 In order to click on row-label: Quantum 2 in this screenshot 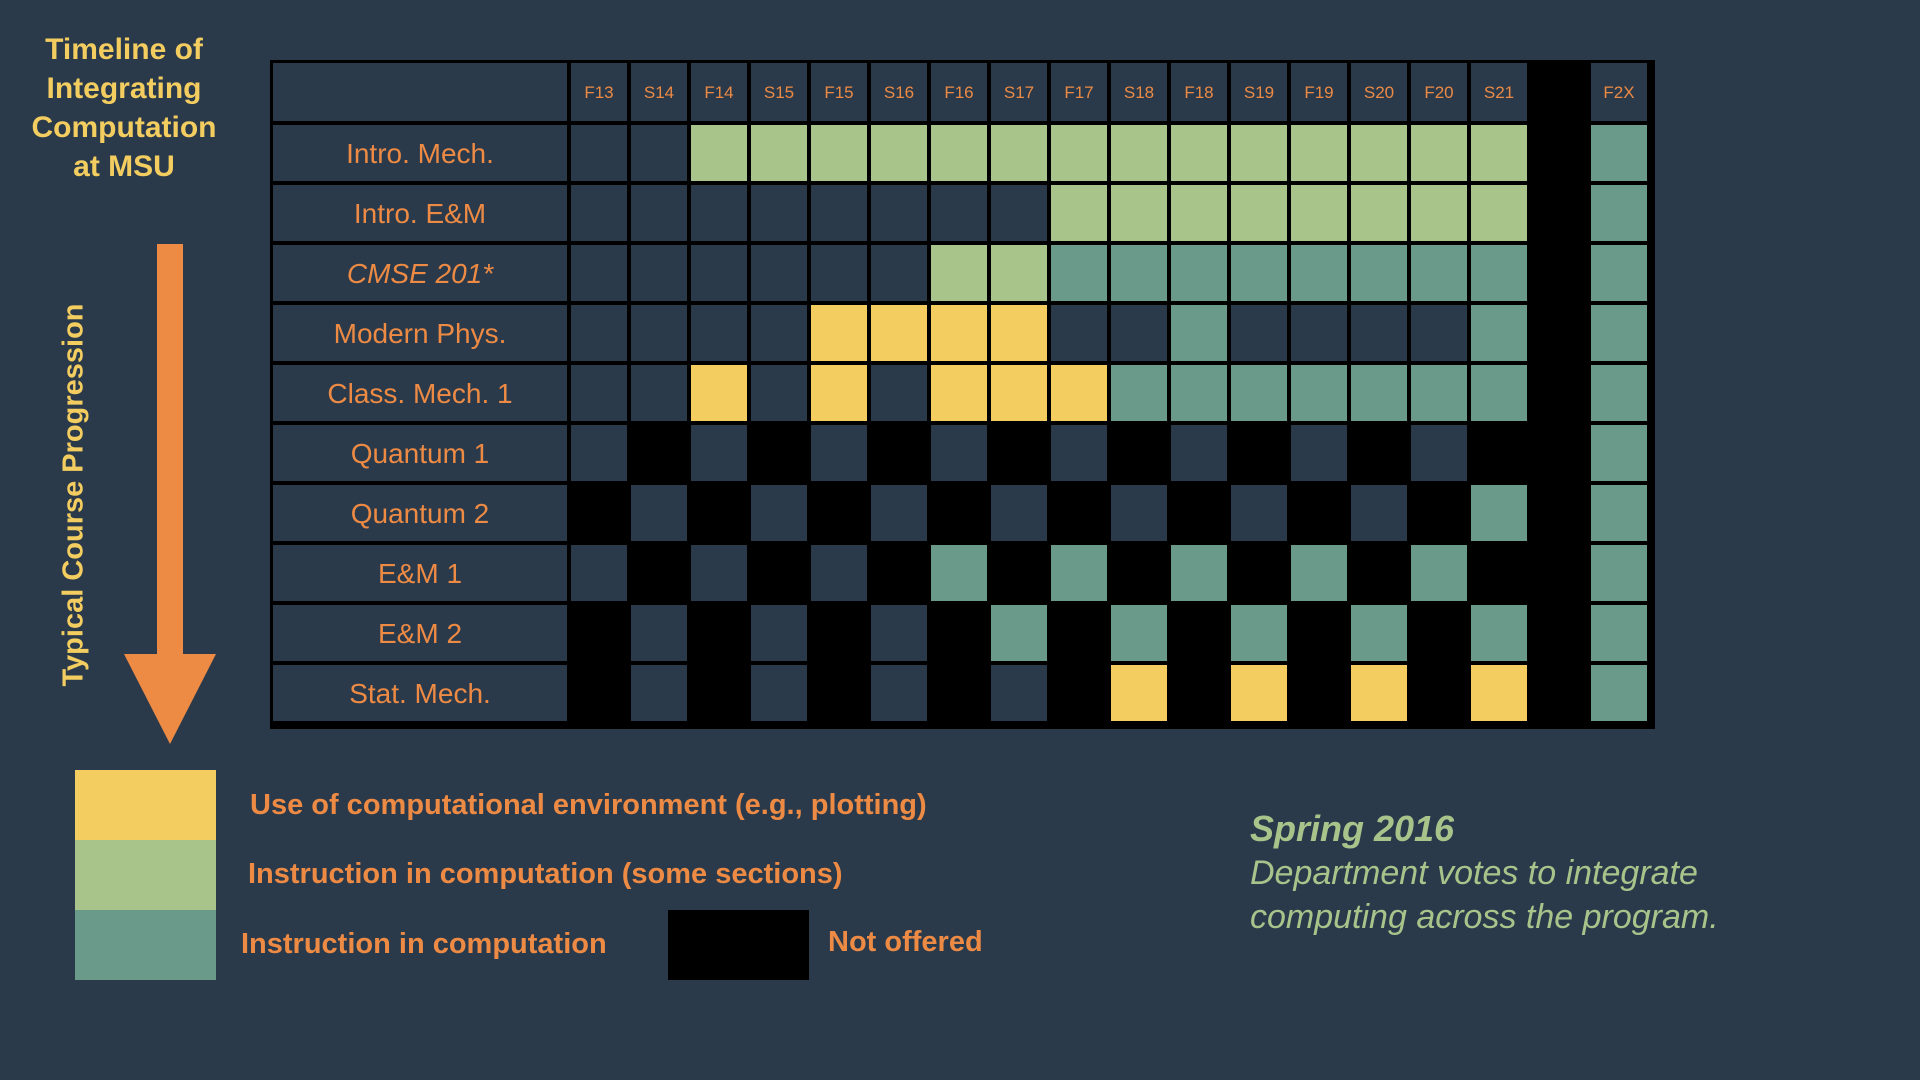, I will do `click(420, 513)`.